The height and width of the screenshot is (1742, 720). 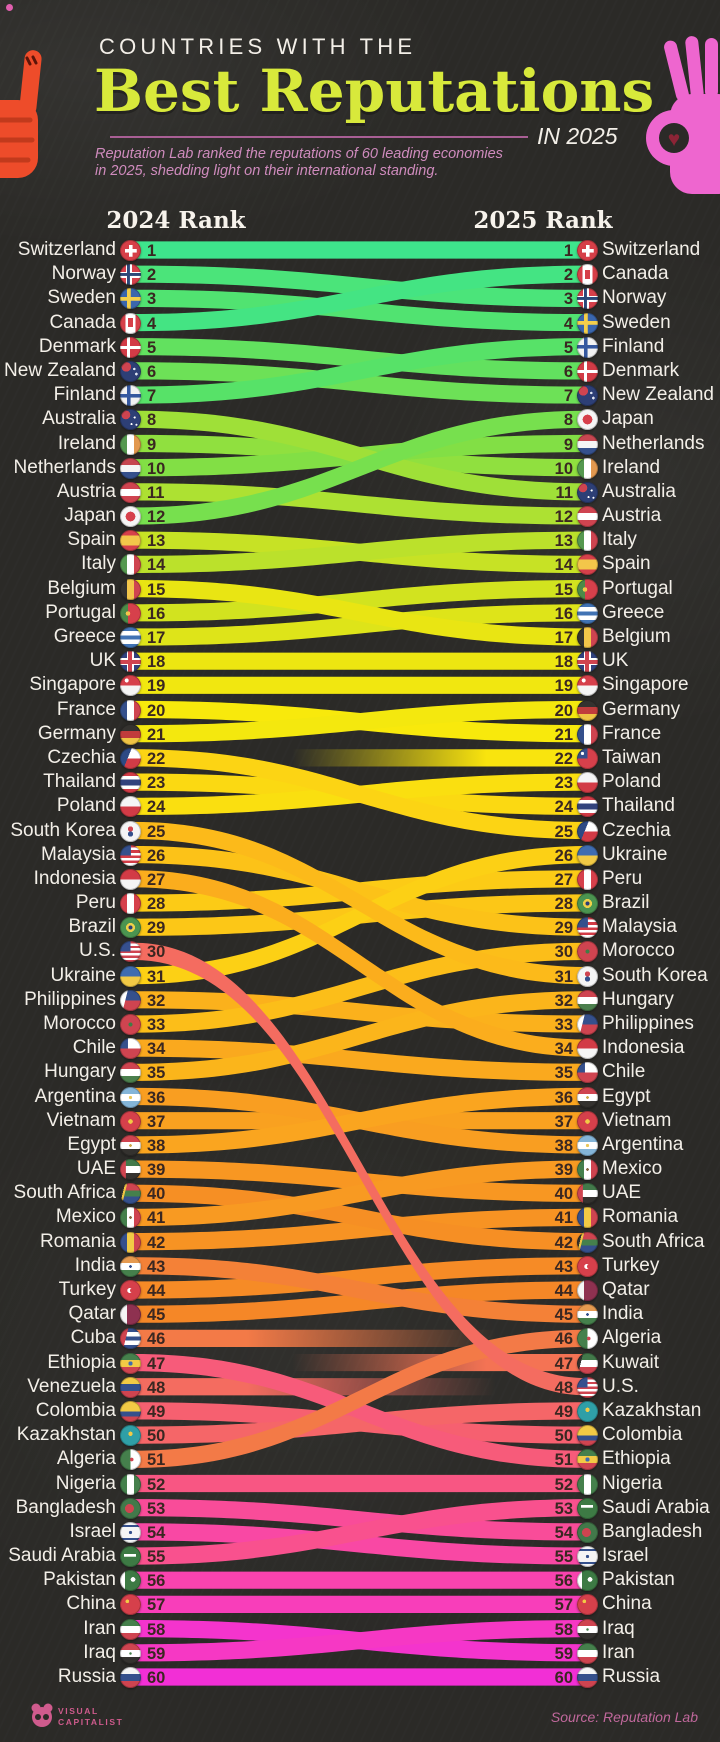 I want to click on poland-flag-icon, so click(x=130, y=807).